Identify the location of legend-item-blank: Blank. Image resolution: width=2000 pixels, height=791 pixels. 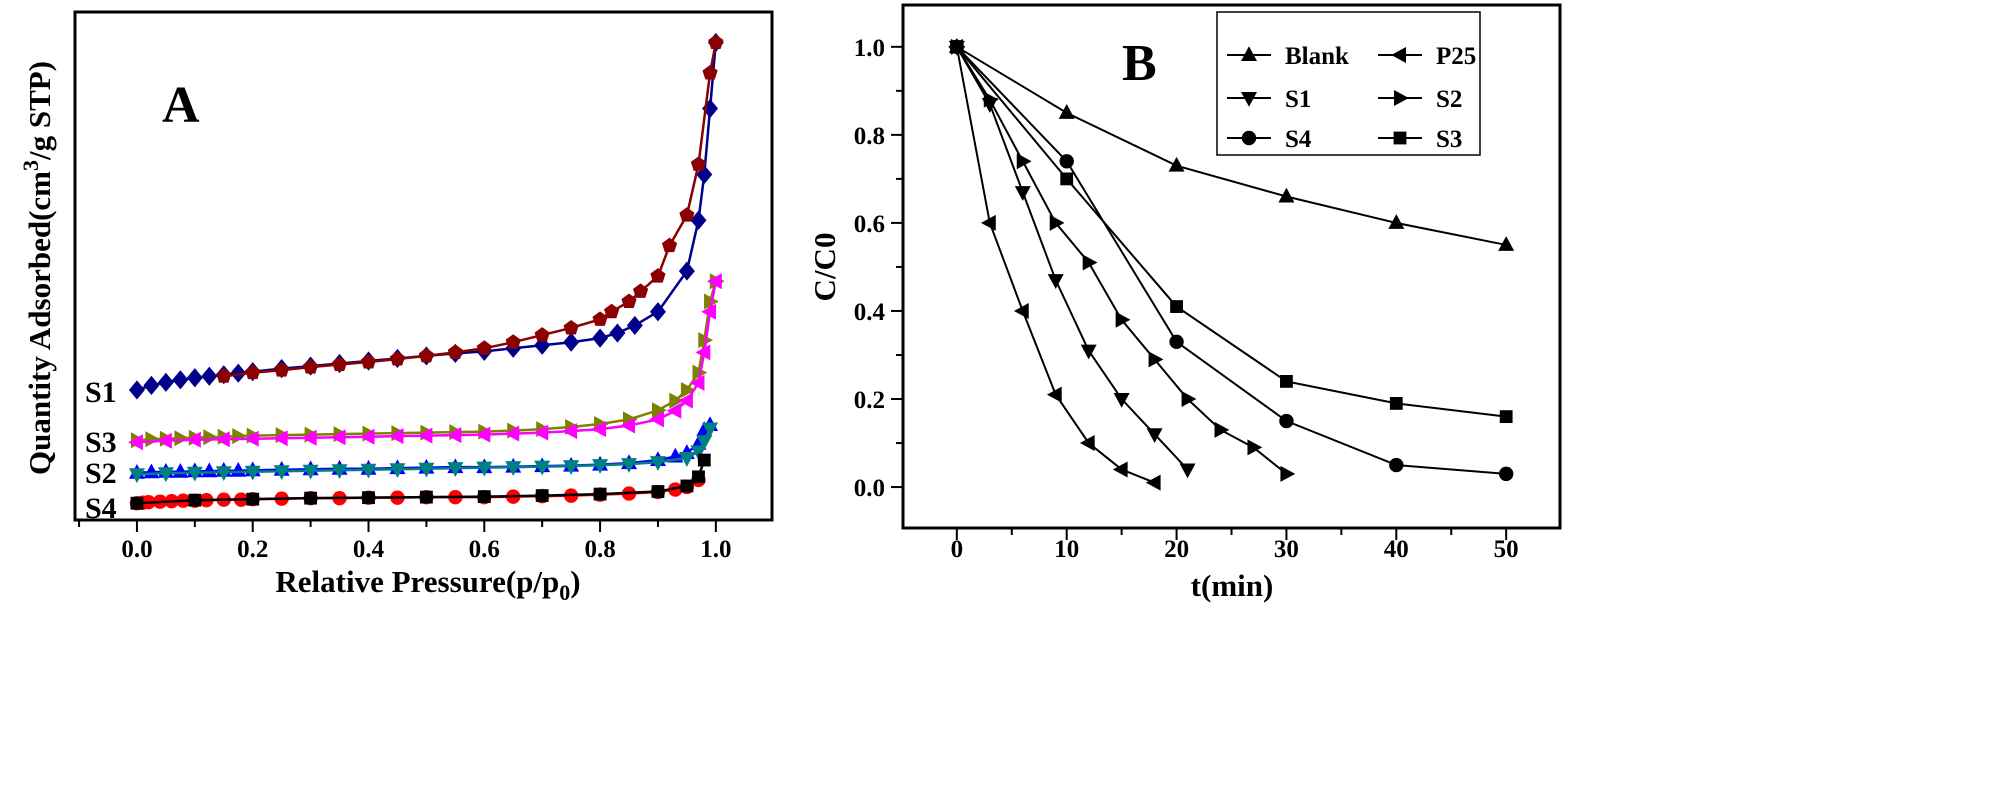
(1288, 56).